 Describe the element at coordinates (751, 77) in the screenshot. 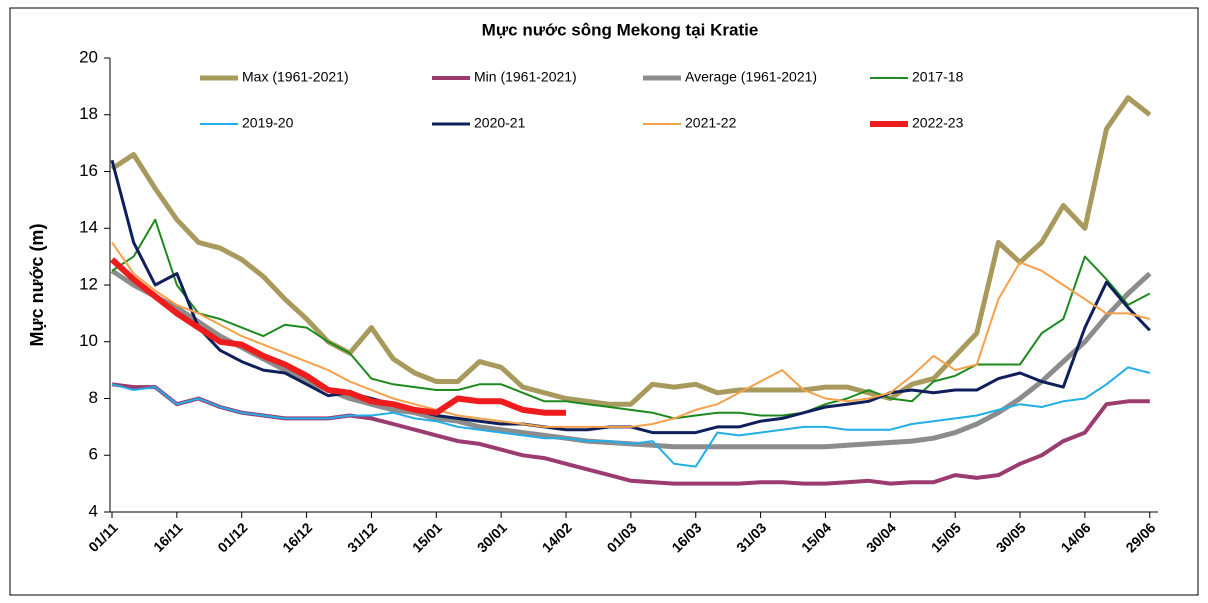

I see `legend-label: Average (1961-2021)` at that location.